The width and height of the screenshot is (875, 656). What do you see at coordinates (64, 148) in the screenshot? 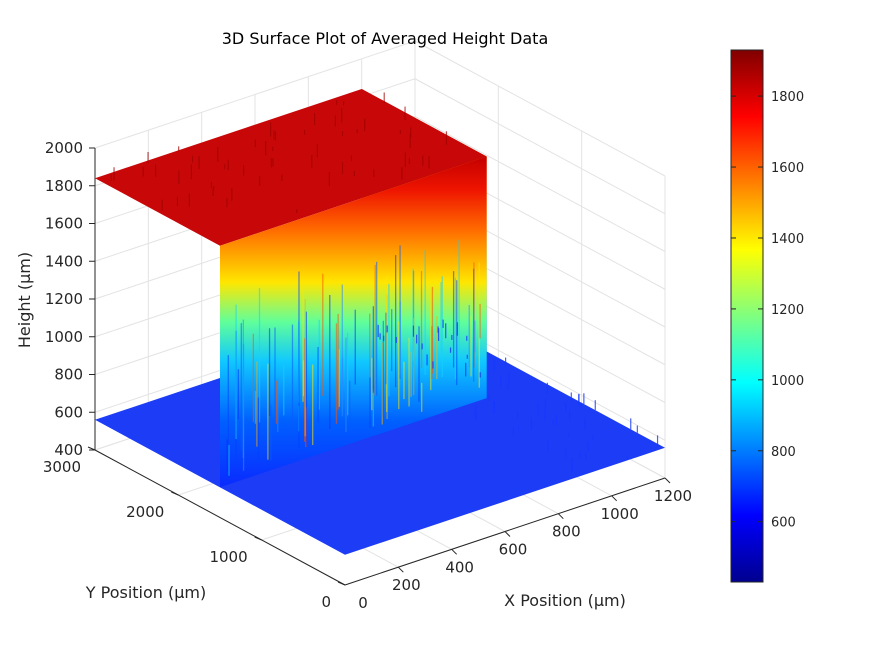
I see `z-tick-label: 2000` at bounding box center [64, 148].